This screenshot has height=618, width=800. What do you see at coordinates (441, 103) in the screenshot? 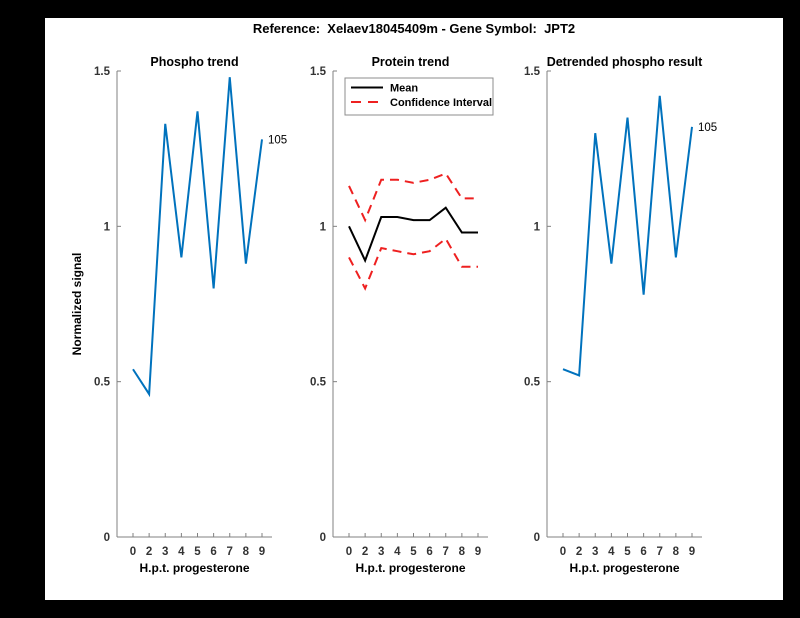
I see `legend-label: Confidence Interval` at bounding box center [441, 103].